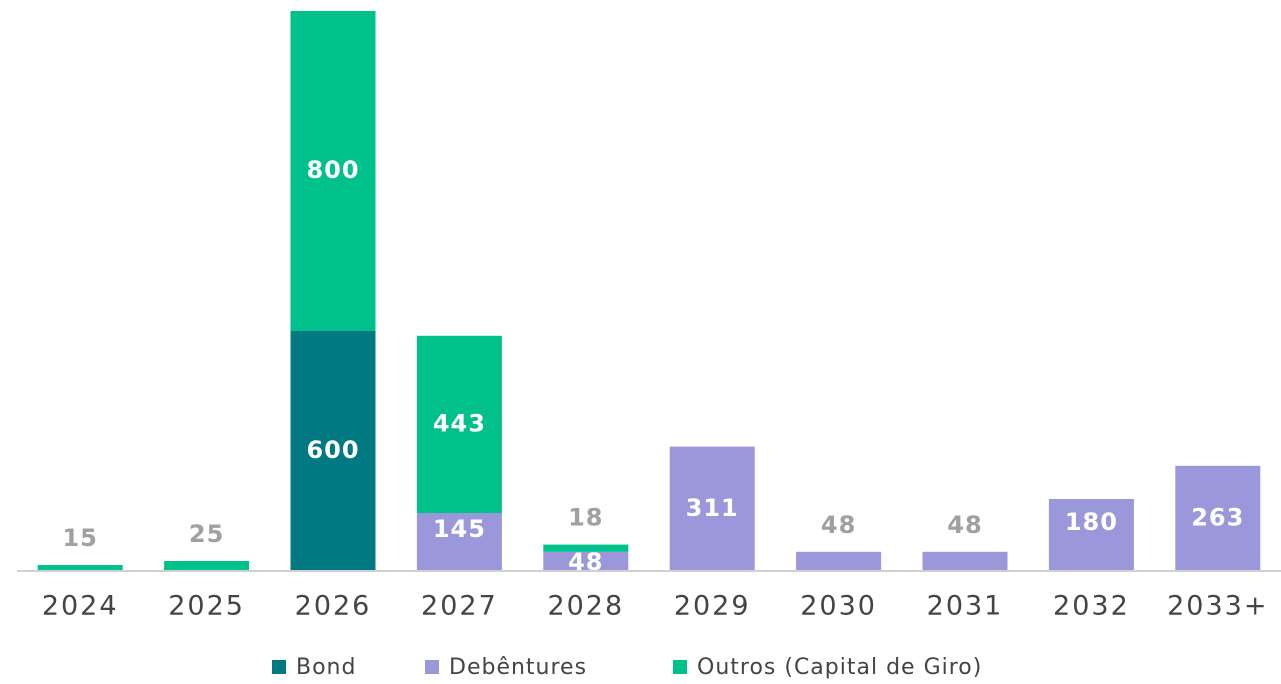 The height and width of the screenshot is (684, 1281). Describe the element at coordinates (965, 606) in the screenshot. I see `x-tick-label: 2031` at that location.